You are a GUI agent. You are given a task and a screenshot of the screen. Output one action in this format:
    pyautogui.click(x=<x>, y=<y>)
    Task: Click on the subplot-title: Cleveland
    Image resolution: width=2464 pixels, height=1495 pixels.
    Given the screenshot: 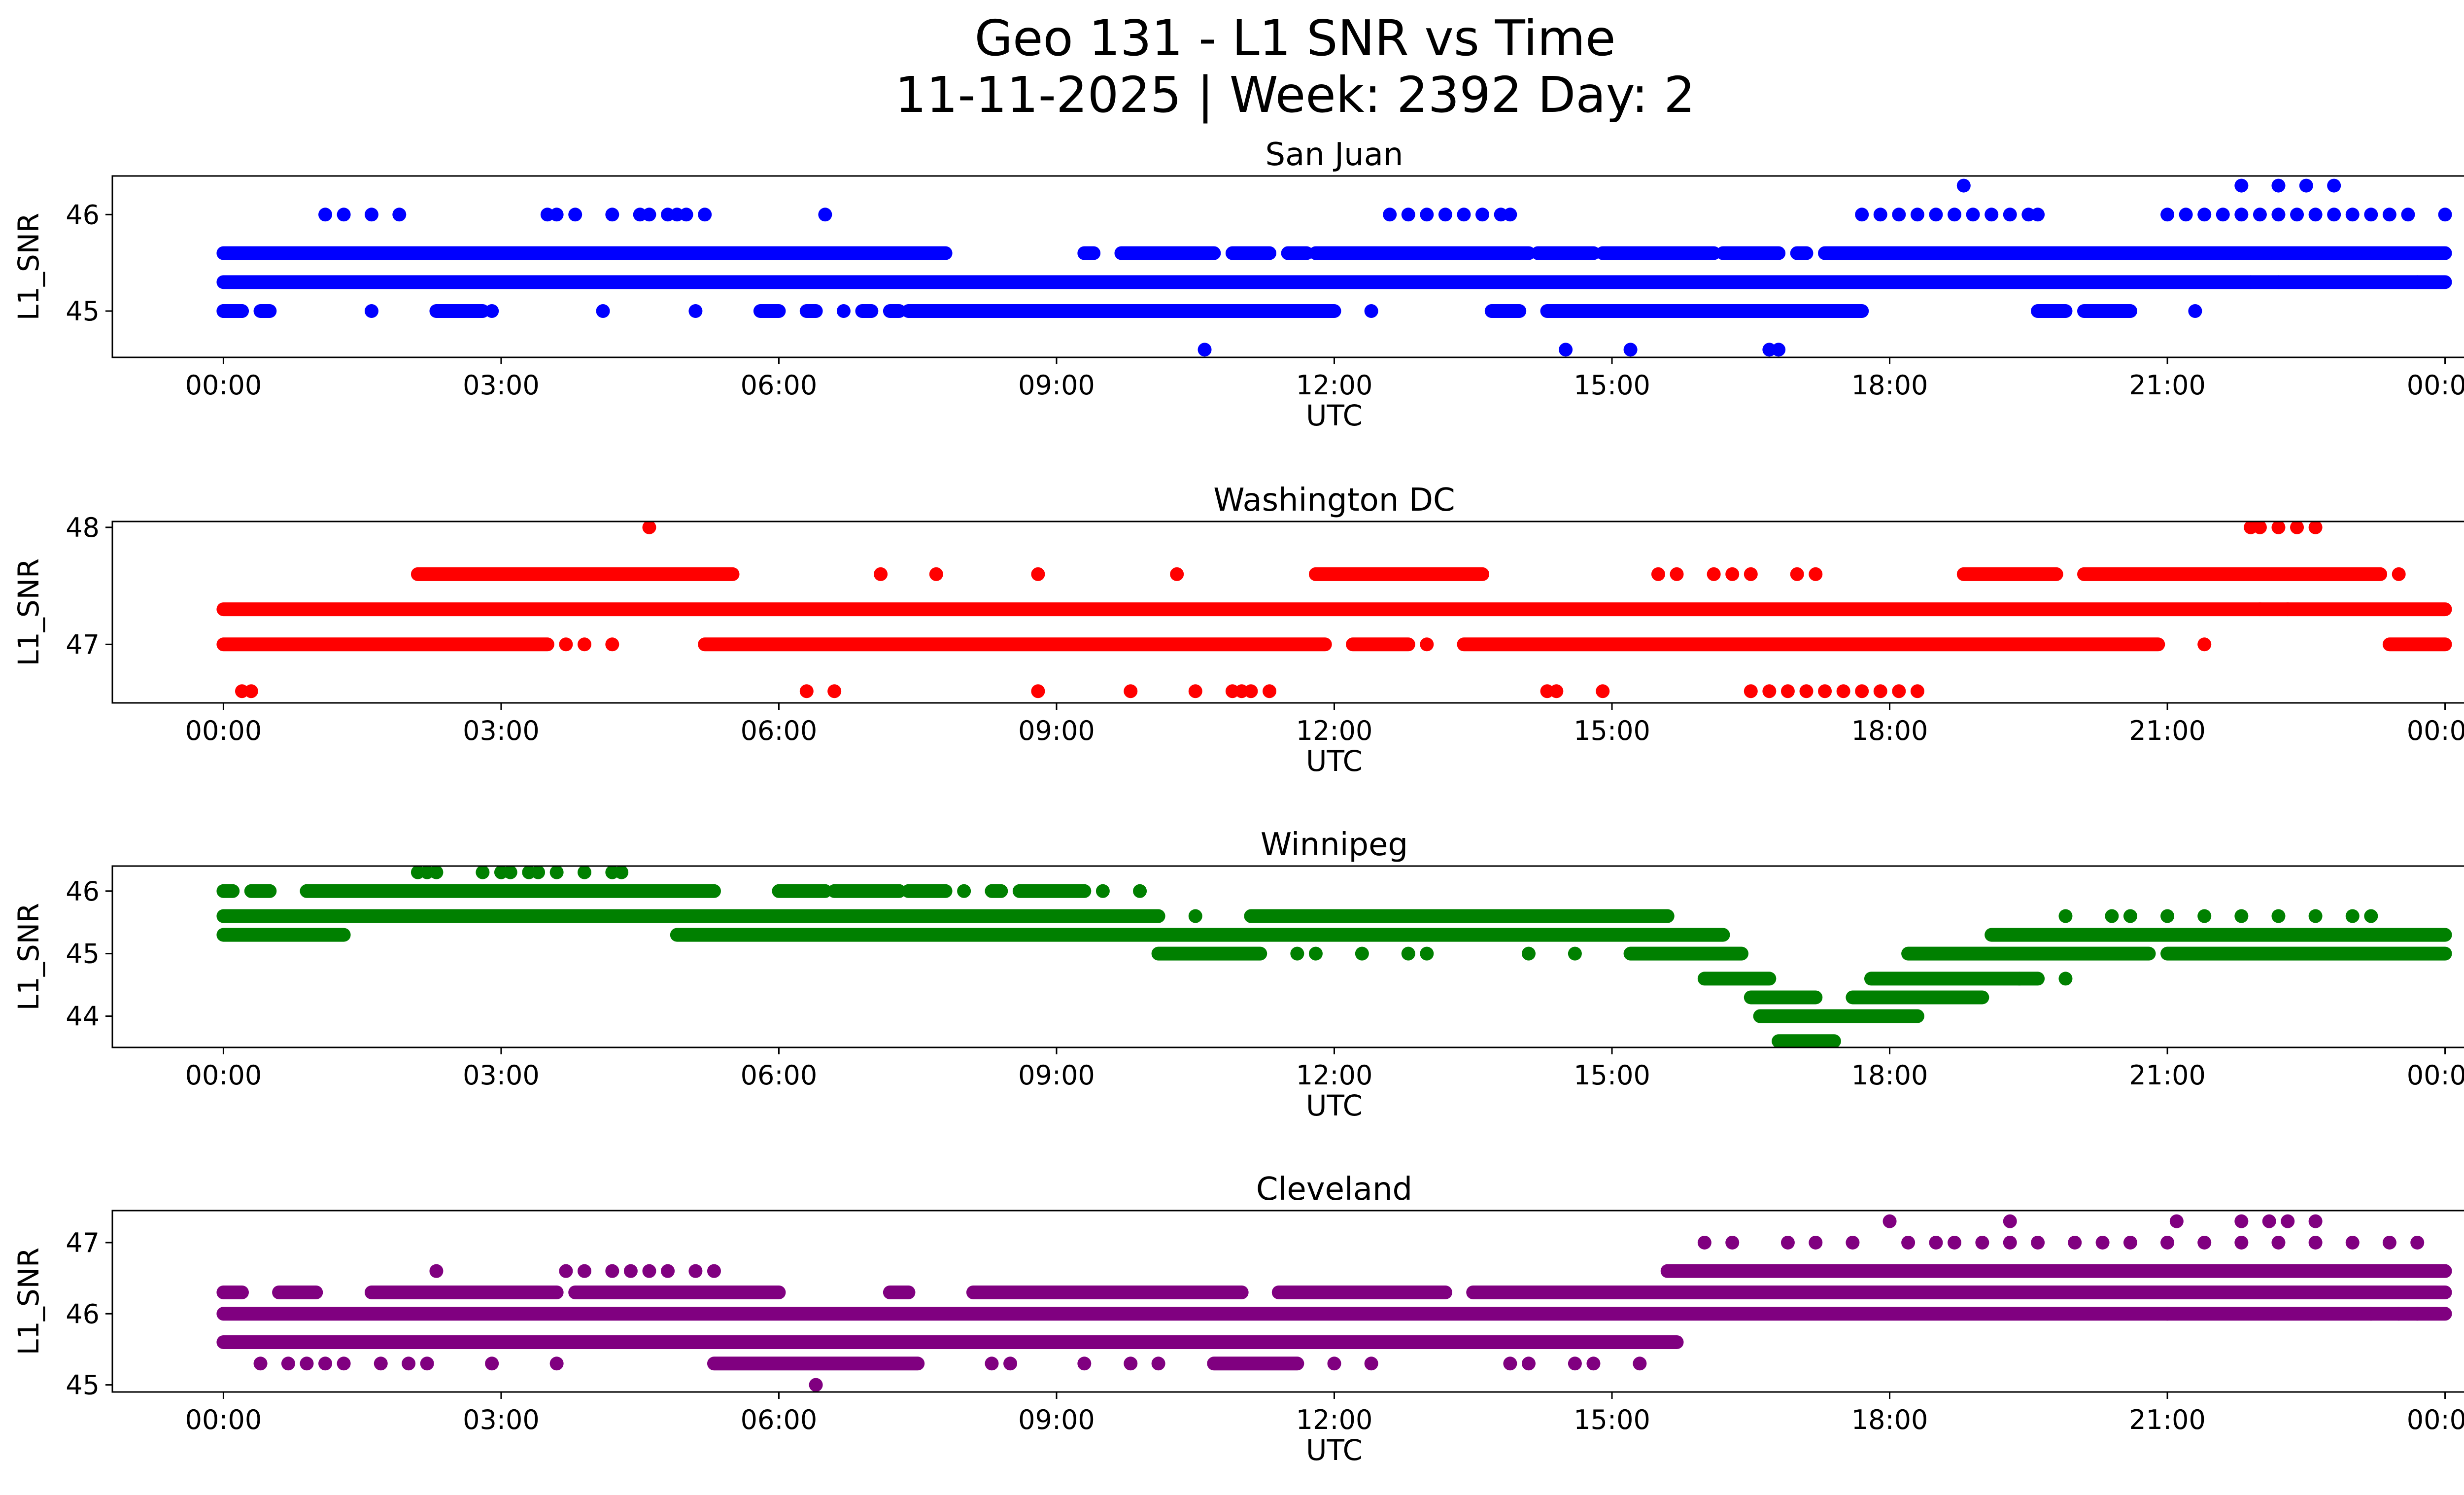 What is the action you would take?
    pyautogui.click(x=1334, y=1189)
    